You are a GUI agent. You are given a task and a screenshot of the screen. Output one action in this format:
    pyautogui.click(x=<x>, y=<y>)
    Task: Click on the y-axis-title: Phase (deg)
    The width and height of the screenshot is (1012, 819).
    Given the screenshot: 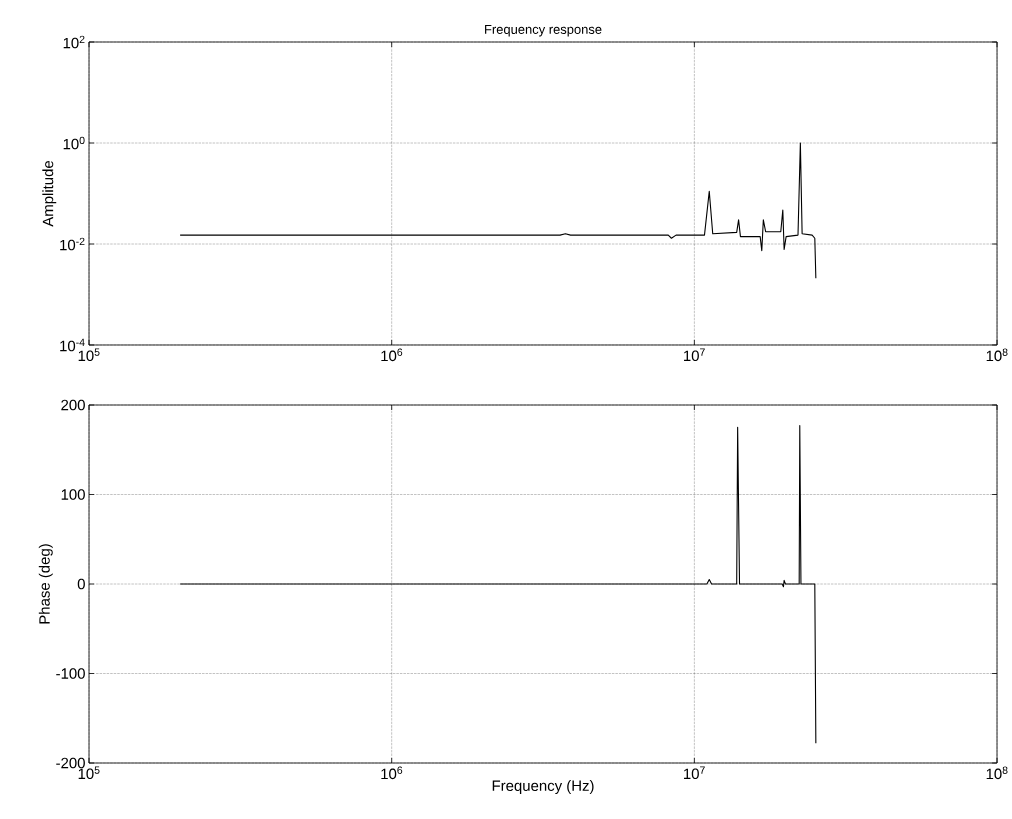 What is the action you would take?
    pyautogui.click(x=45, y=584)
    